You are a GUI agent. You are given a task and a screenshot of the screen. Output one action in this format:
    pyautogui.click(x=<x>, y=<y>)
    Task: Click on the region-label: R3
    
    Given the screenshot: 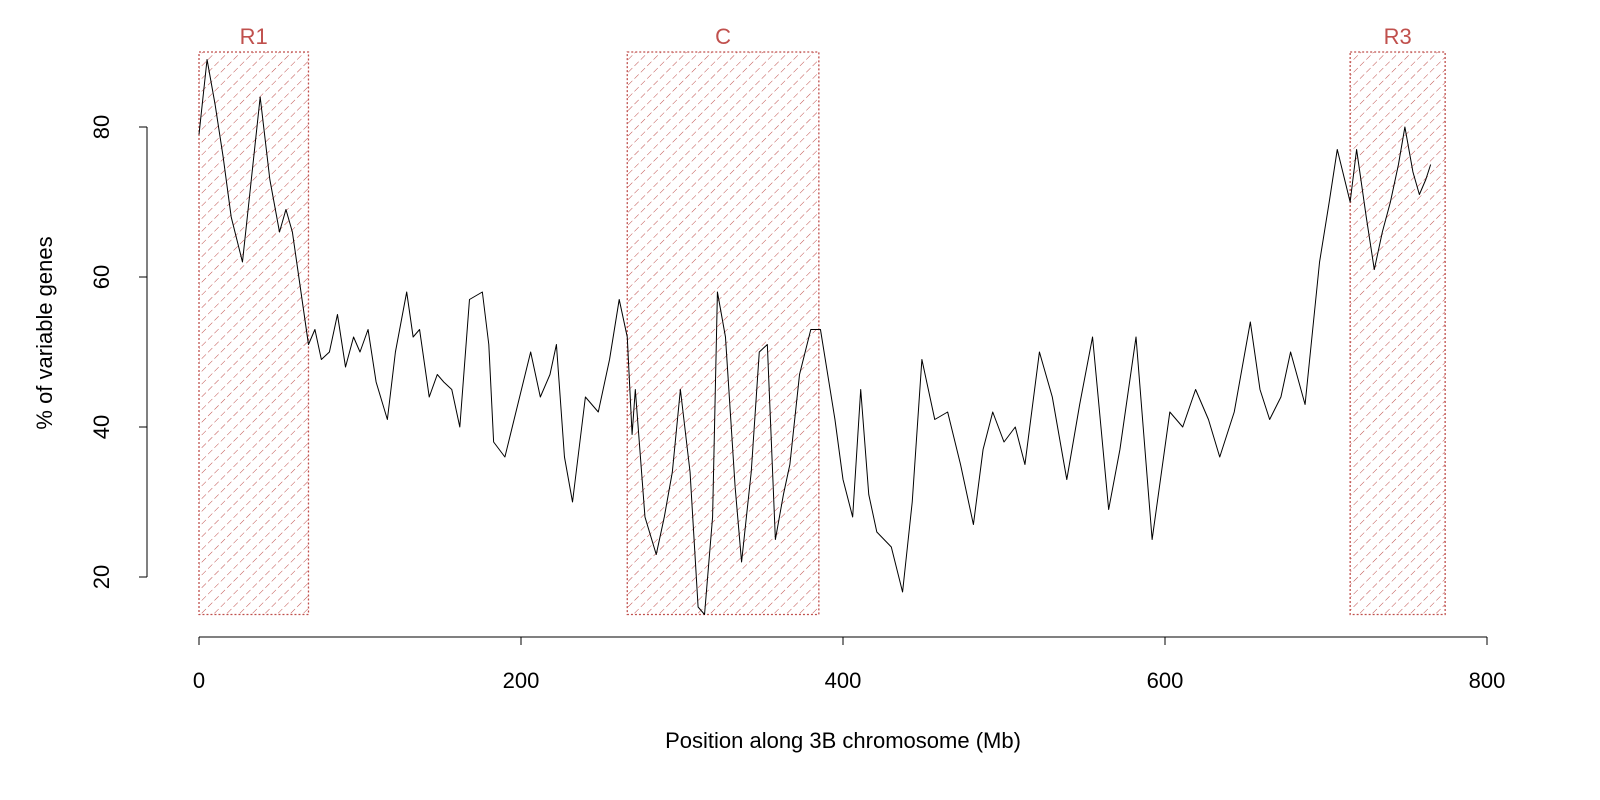 What is the action you would take?
    pyautogui.click(x=1398, y=36)
    